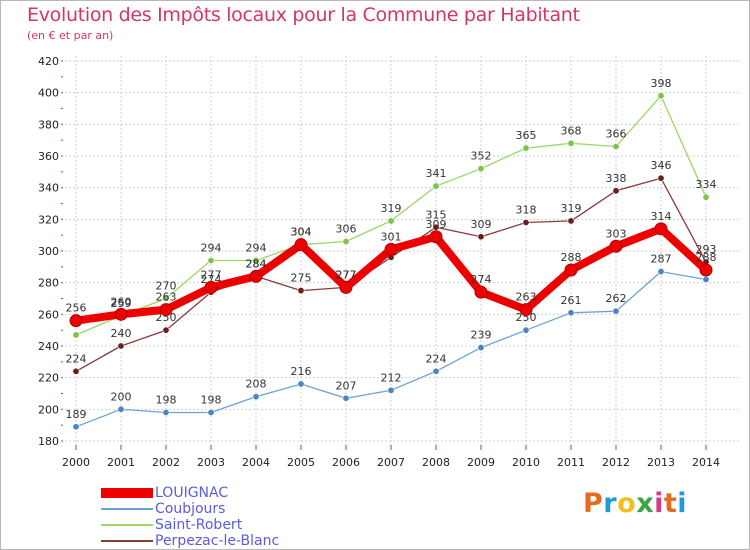  I want to click on data-label: 284, so click(256, 263).